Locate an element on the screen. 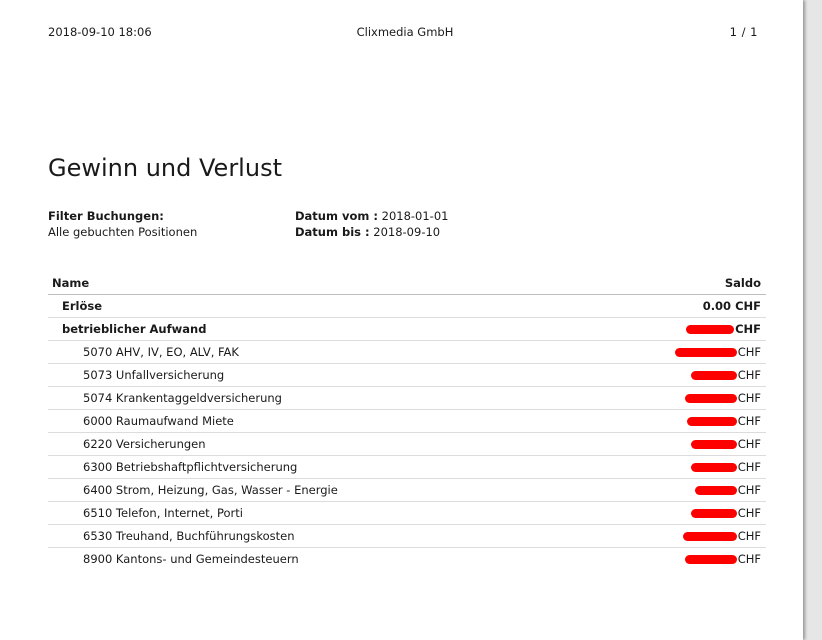  account-name: 6530 Treuhand, Buchführungskosten is located at coordinates (189, 536).